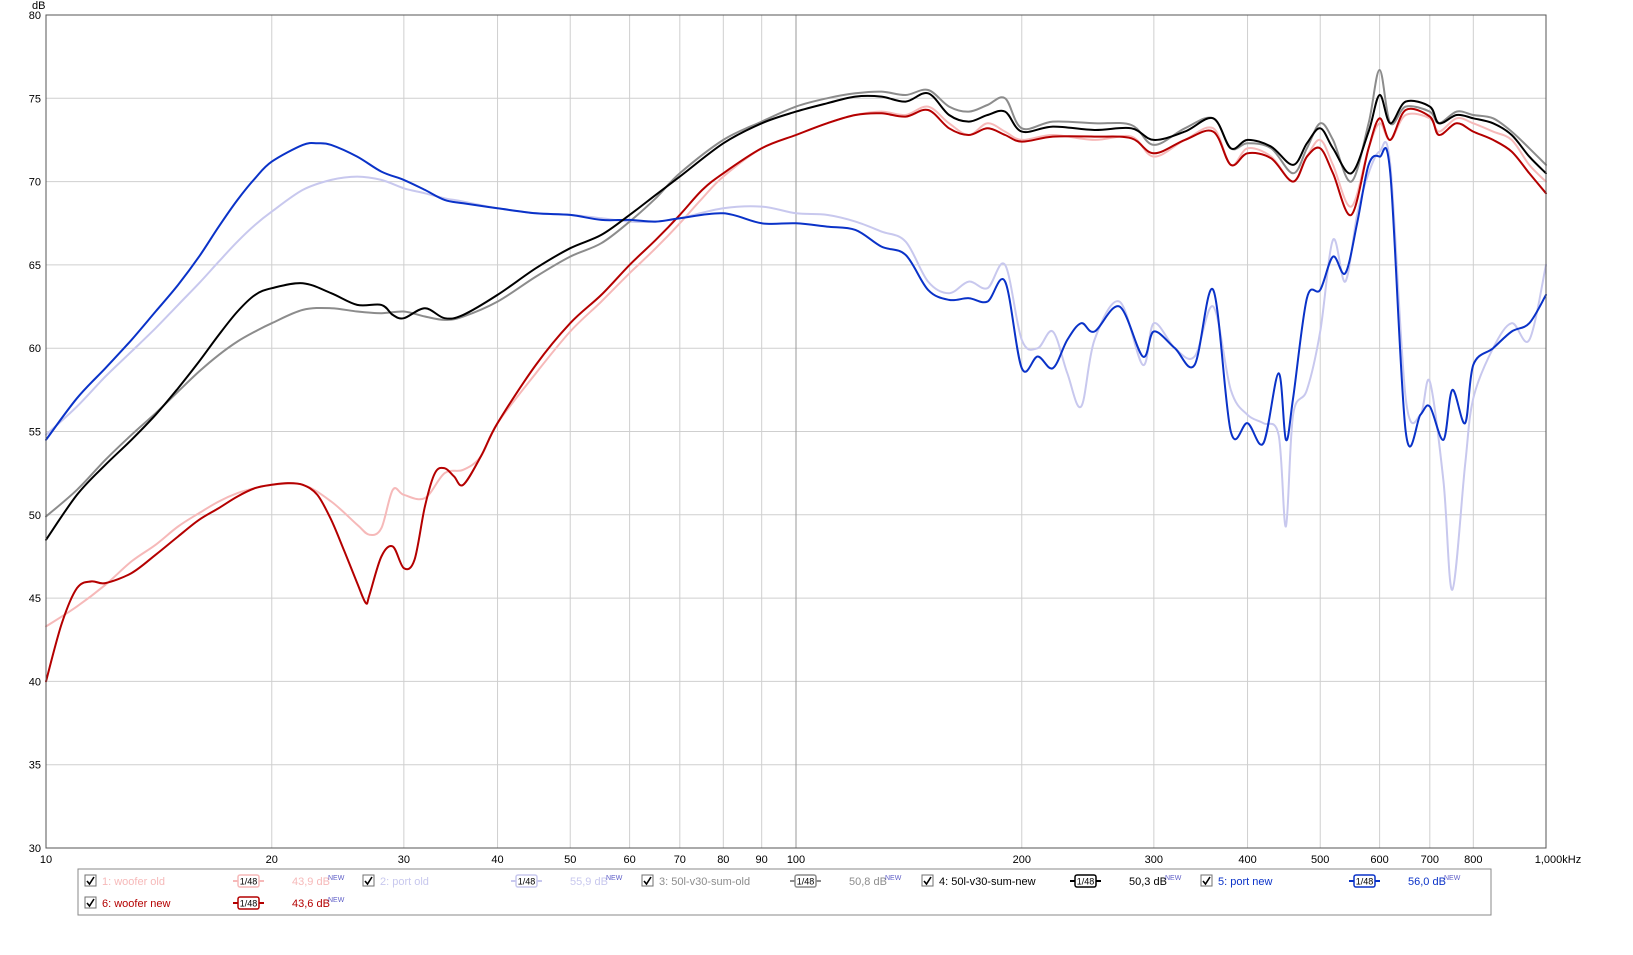 The width and height of the screenshot is (1633, 955). What do you see at coordinates (1320, 860) in the screenshot?
I see `x-tick-label: 500` at bounding box center [1320, 860].